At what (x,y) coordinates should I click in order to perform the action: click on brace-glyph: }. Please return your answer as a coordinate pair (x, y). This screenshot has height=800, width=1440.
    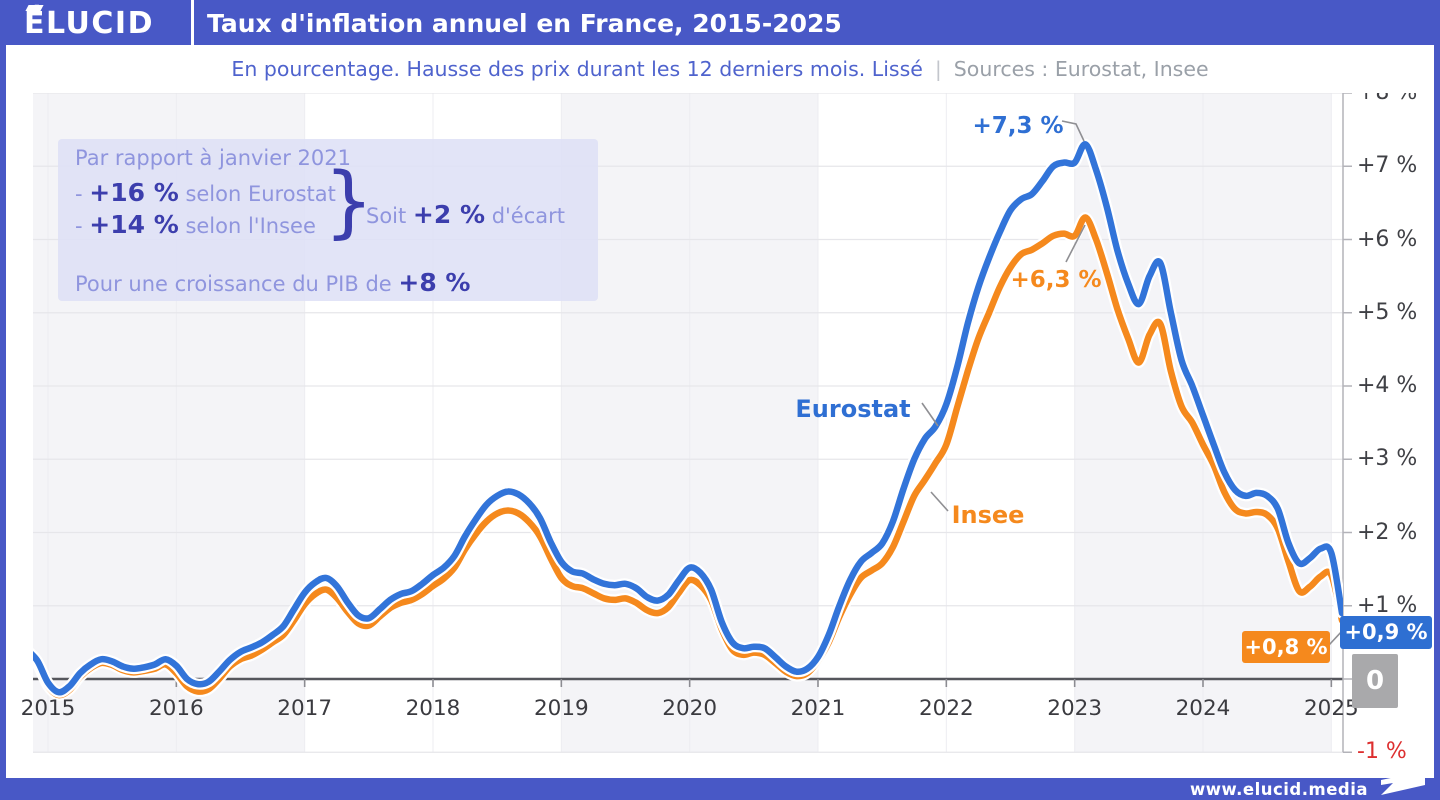
    Looking at the image, I should click on (349, 202).